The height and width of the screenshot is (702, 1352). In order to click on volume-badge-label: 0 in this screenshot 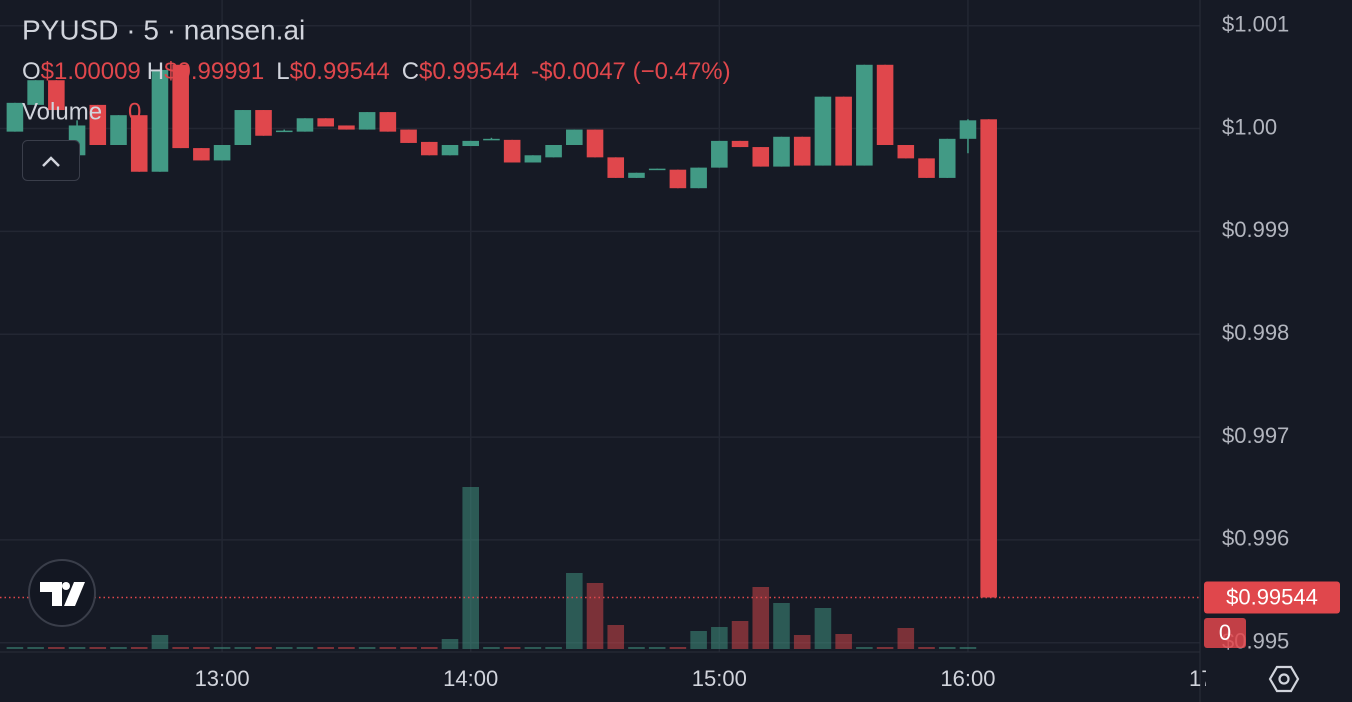, I will do `click(1225, 632)`.